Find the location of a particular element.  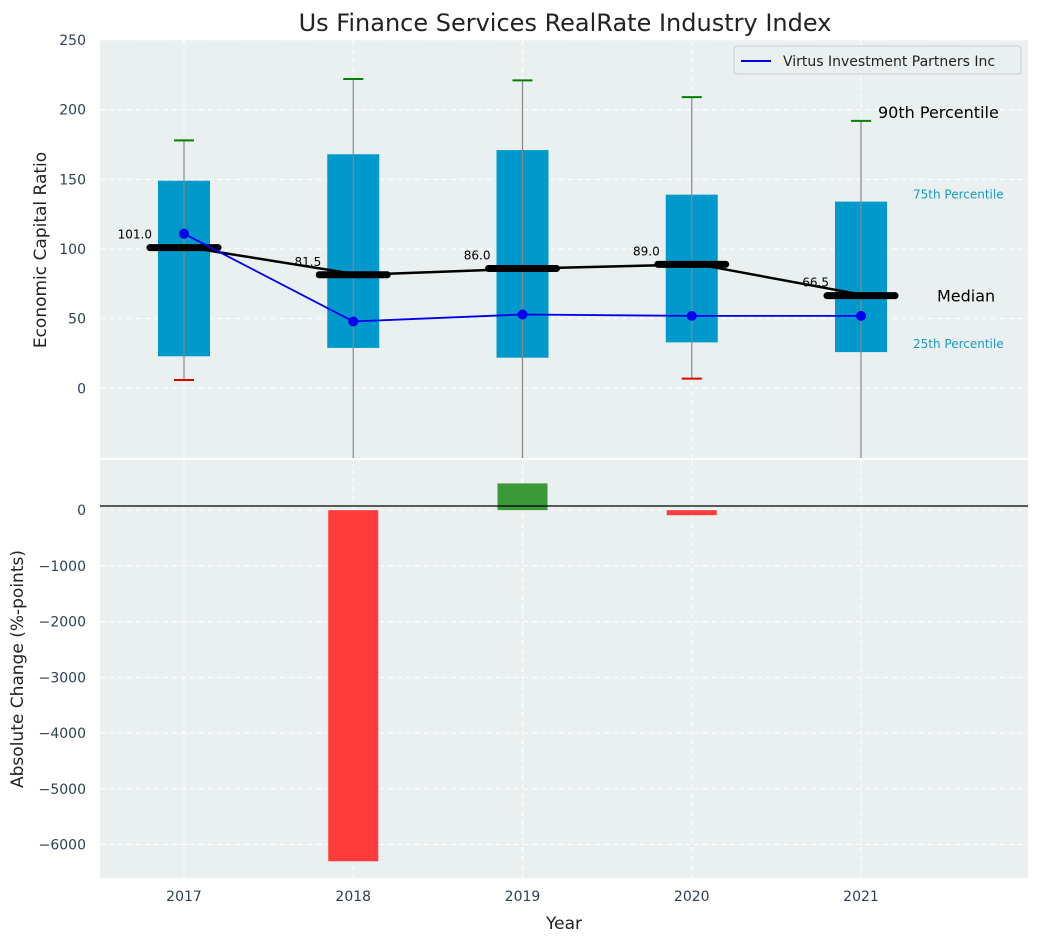

median-value-label: 81.5 is located at coordinates (308, 262).